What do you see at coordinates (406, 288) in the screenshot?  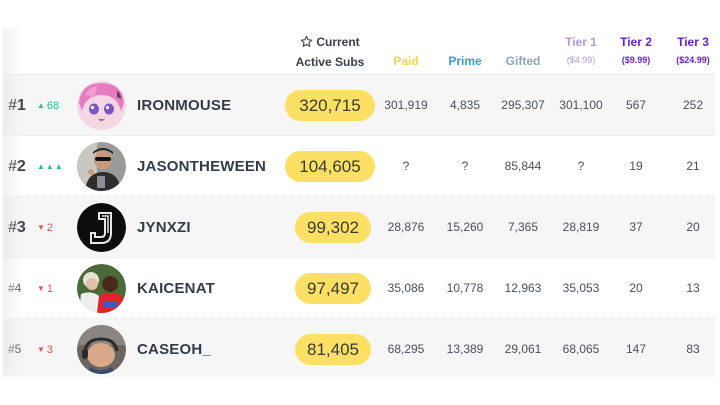 I see `paid-value: 35,086` at bounding box center [406, 288].